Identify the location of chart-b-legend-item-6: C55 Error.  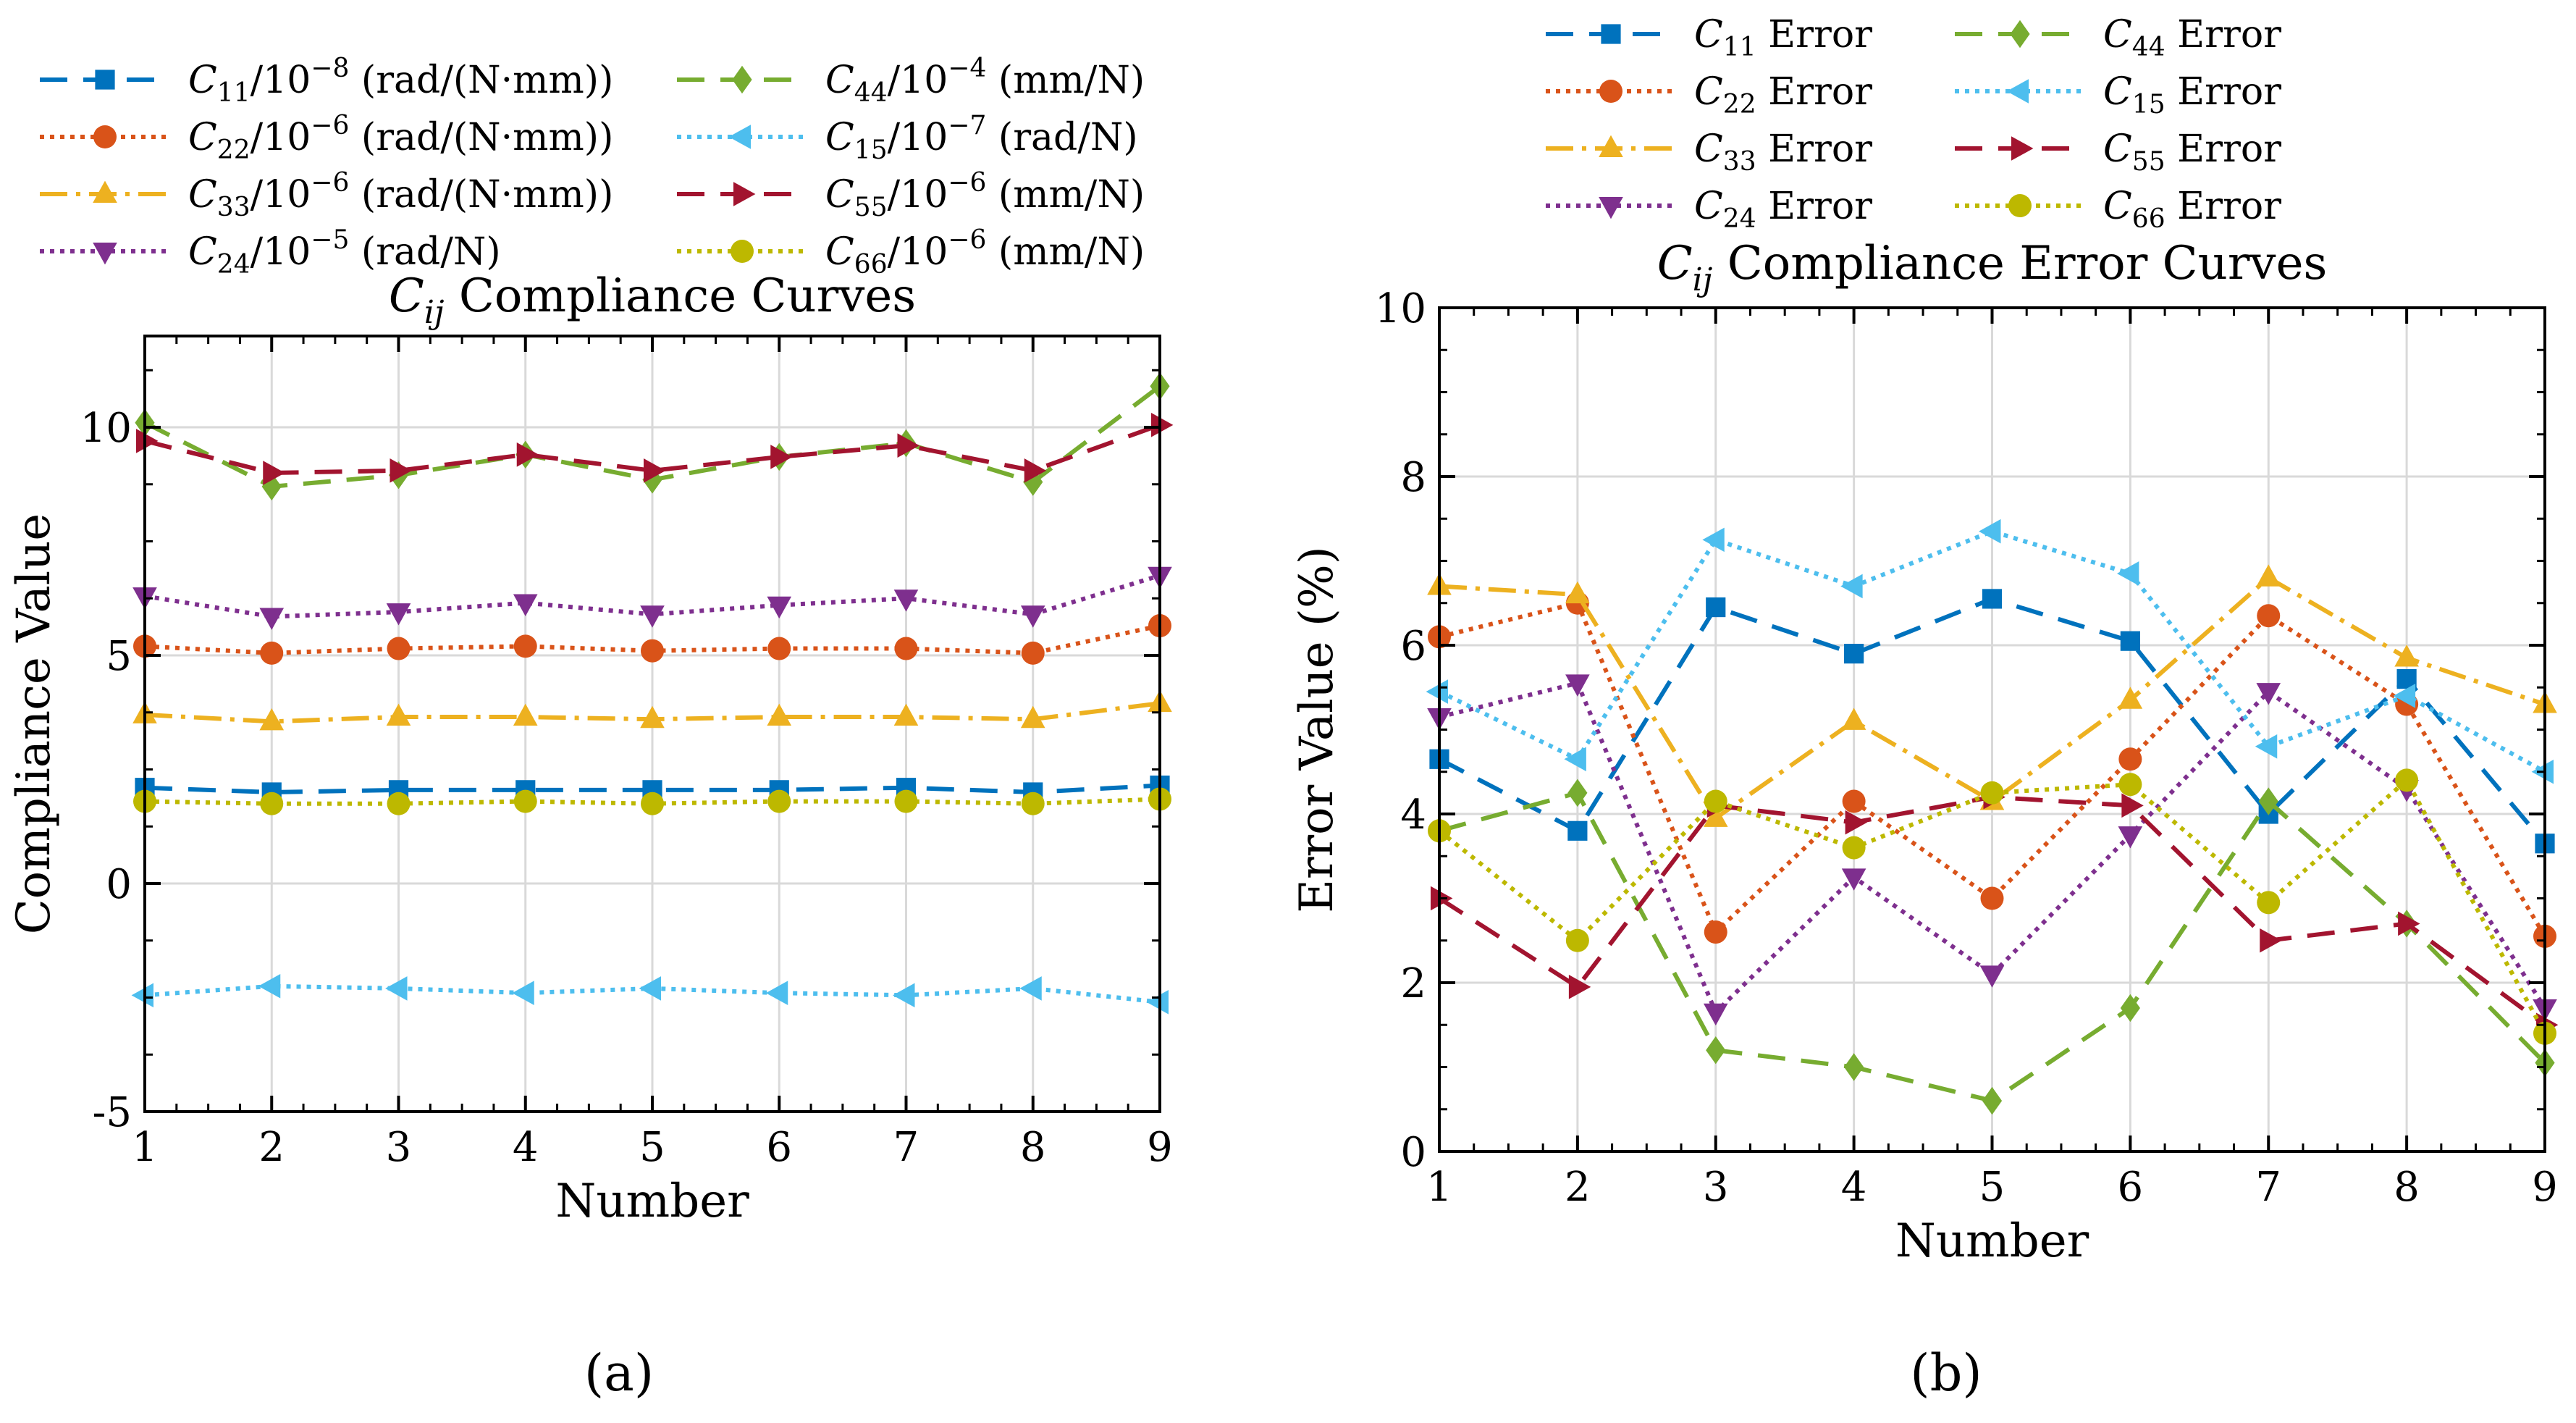
(2118, 152).